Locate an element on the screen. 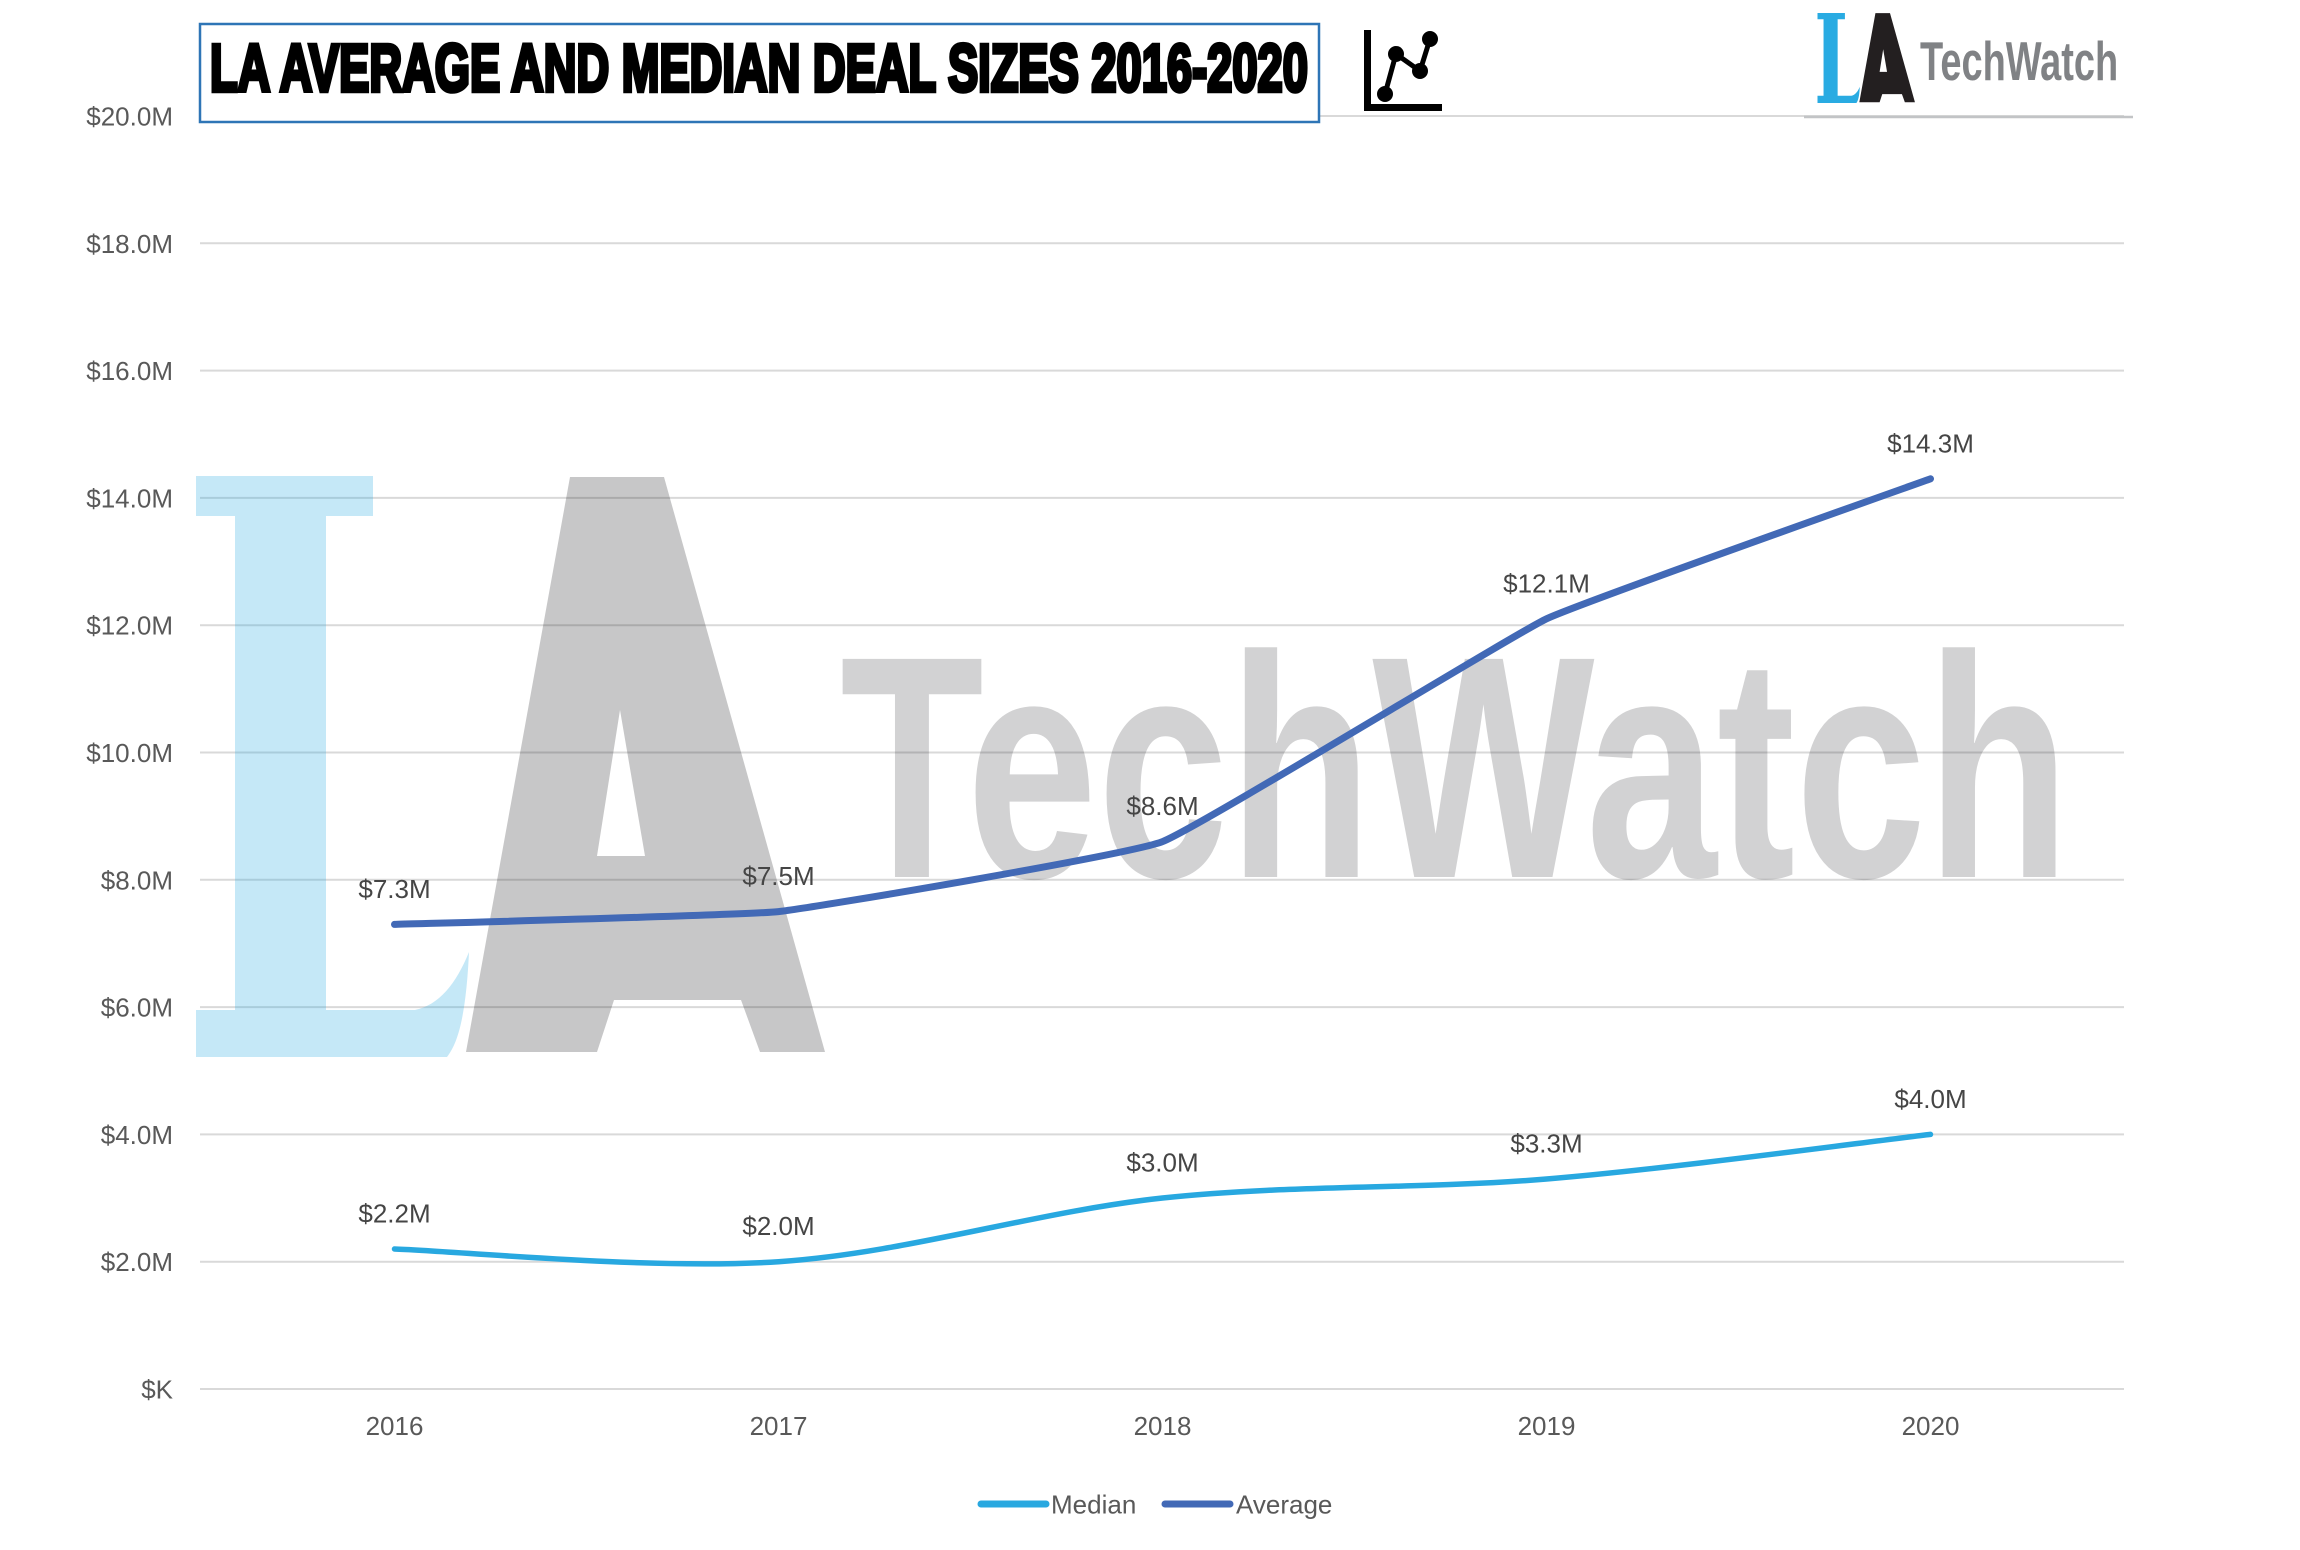 The height and width of the screenshot is (1550, 2300). svg-text: $16.0M is located at coordinates (129, 371).